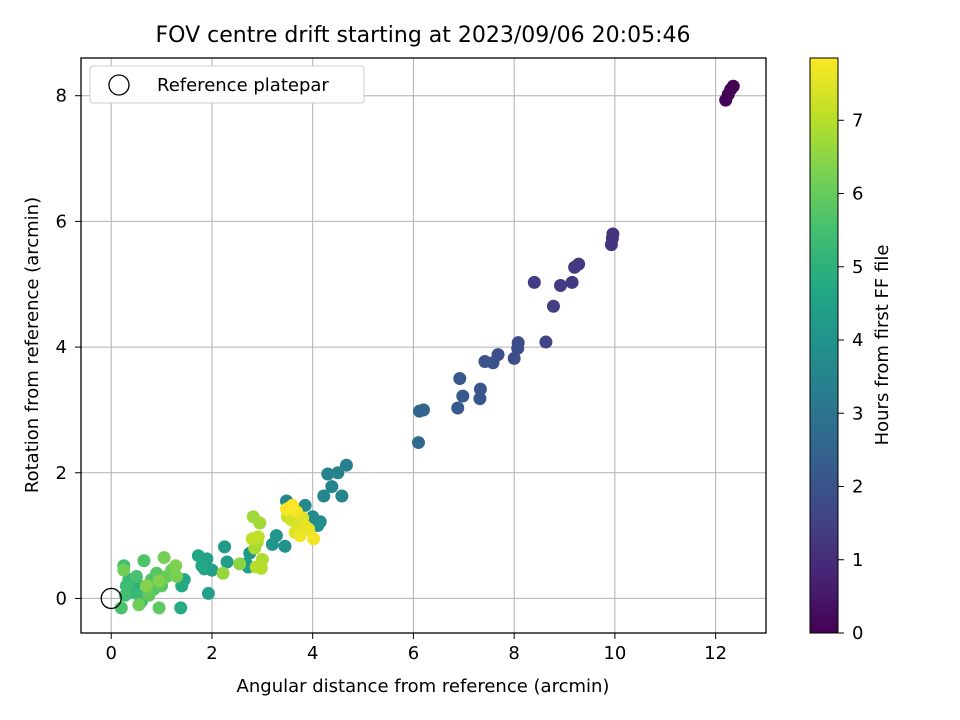 This screenshot has width=960, height=720. I want to click on x-axis-ticks: 0 2 4 6 8 10 12, so click(416, 648).